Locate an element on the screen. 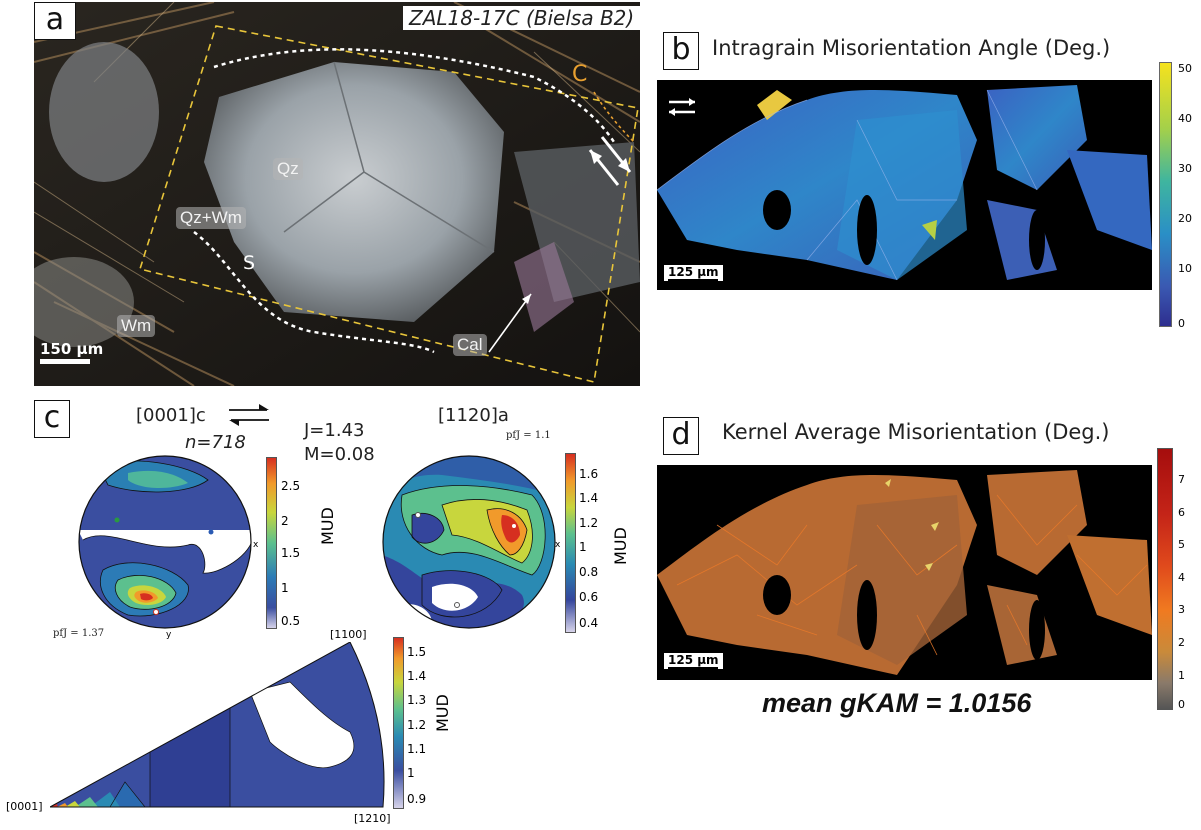  s-label: S is located at coordinates (249, 263).